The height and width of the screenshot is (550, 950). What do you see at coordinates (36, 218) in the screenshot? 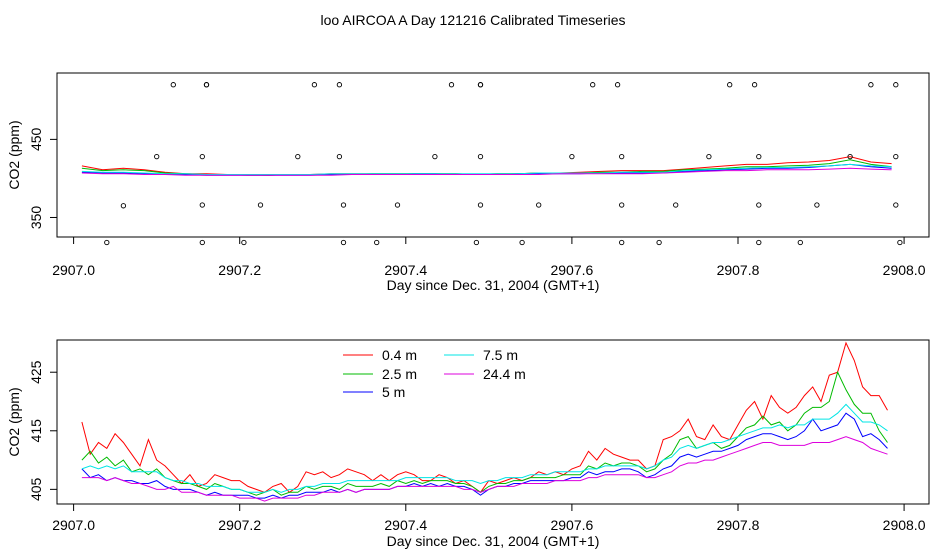
I see `y-tick-label: 350` at bounding box center [36, 218].